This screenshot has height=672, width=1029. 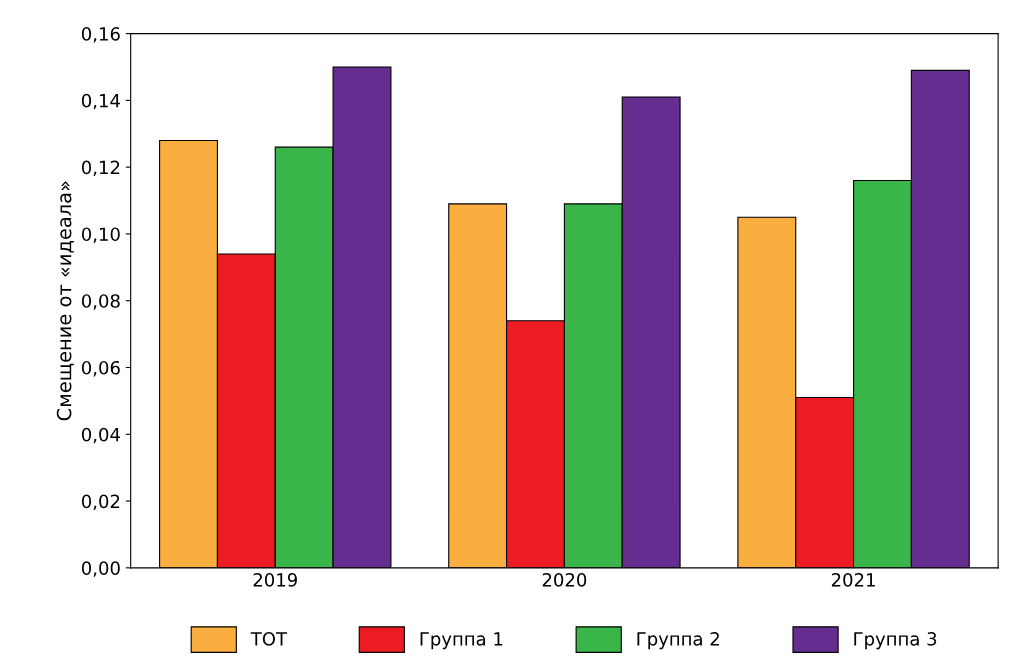 What do you see at coordinates (678, 641) in the screenshot?
I see `legend-label: Группа 2` at bounding box center [678, 641].